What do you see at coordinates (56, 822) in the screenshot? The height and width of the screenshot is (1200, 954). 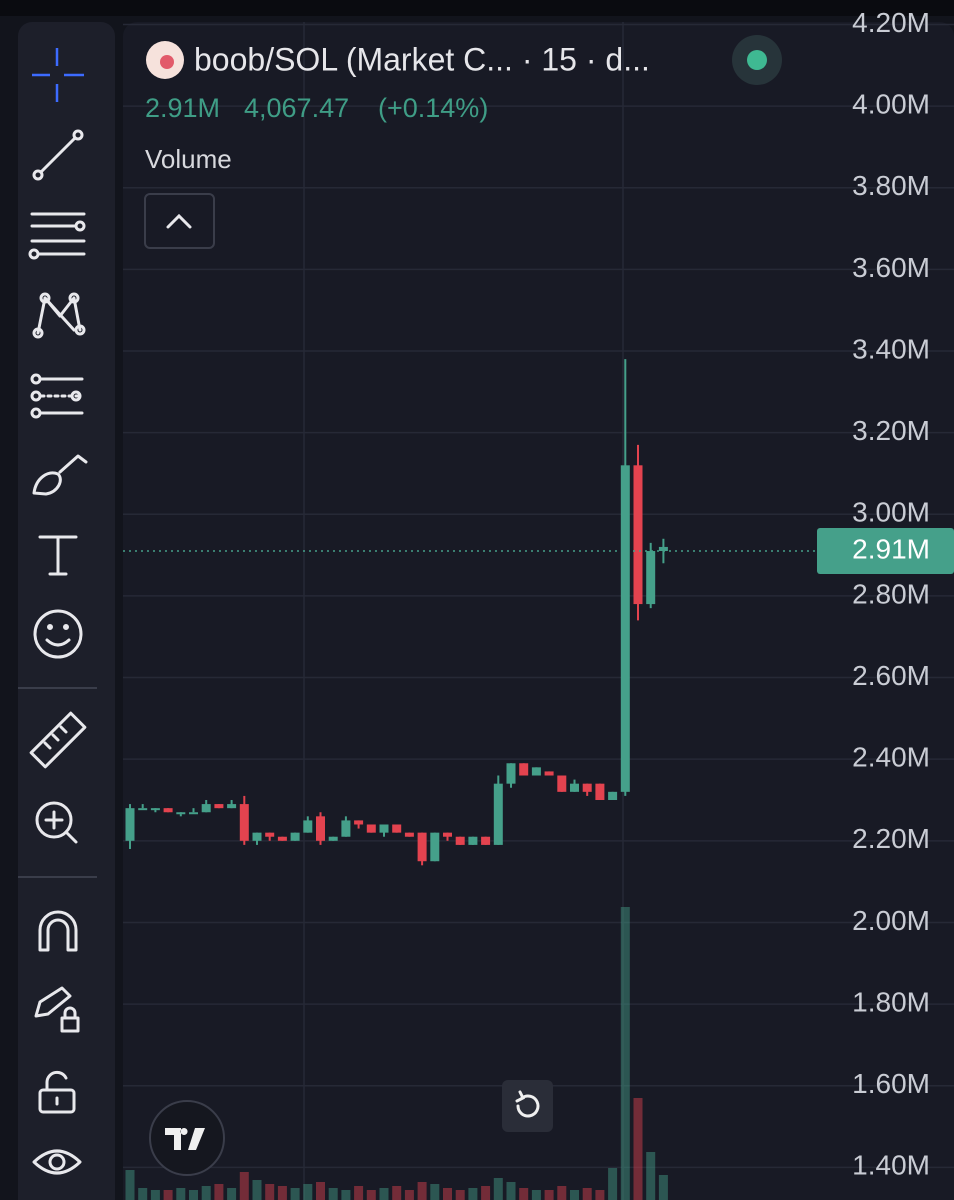 I see `tool-zoom` at bounding box center [56, 822].